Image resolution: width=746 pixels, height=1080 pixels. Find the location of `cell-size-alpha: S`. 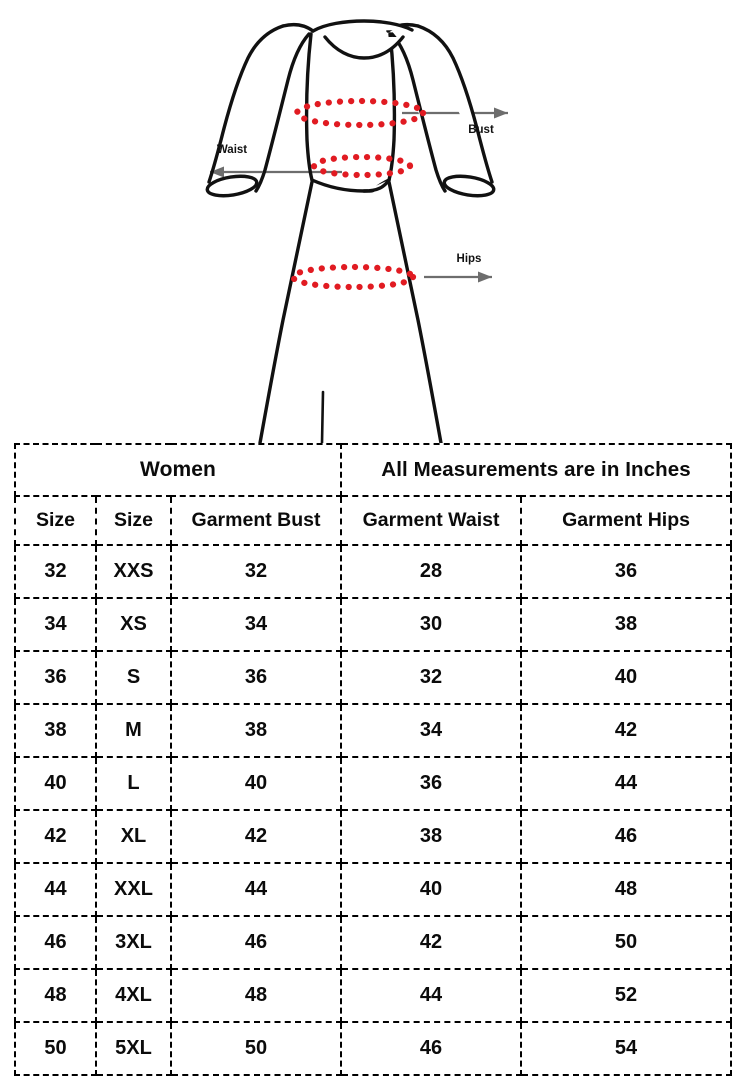

cell-size-alpha: S is located at coordinates (133, 677).